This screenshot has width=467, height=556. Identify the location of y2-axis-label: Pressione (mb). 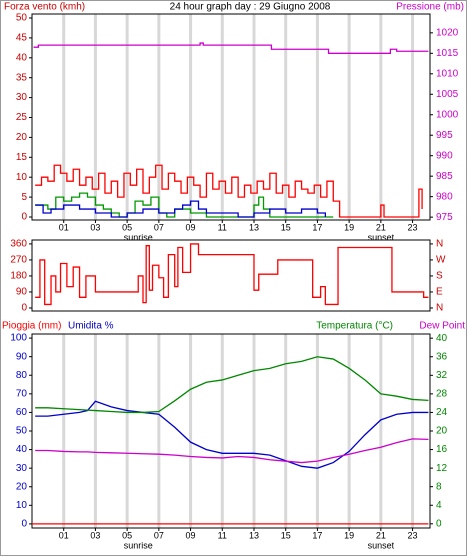
(430, 7).